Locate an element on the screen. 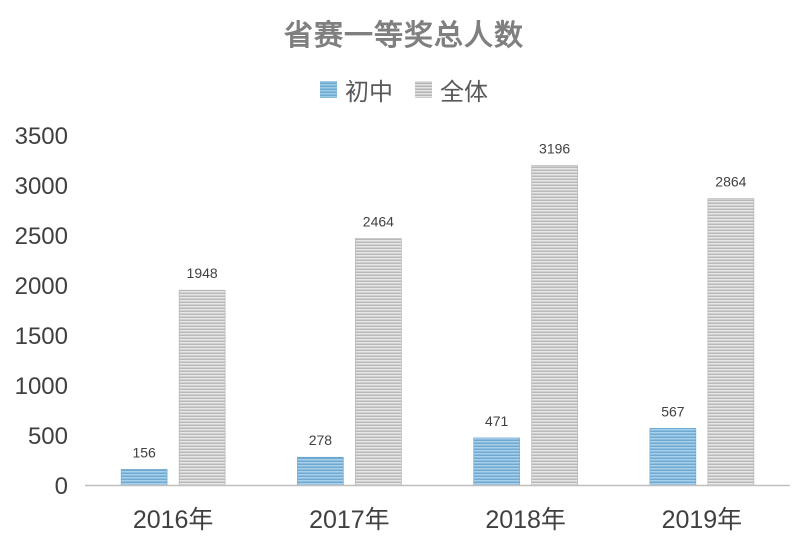  data-label: 3196 is located at coordinates (554, 148).